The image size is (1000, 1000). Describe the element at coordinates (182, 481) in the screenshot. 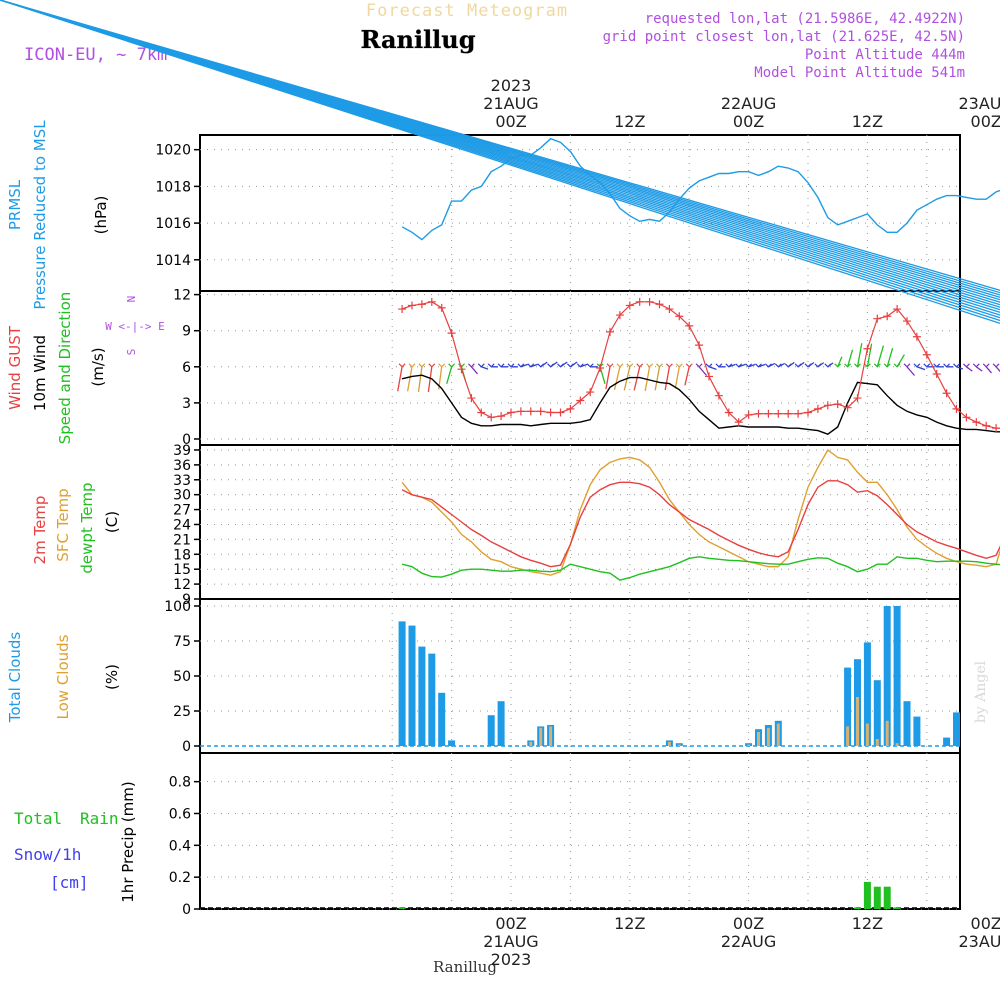

I see `y-tick-label: 33` at that location.